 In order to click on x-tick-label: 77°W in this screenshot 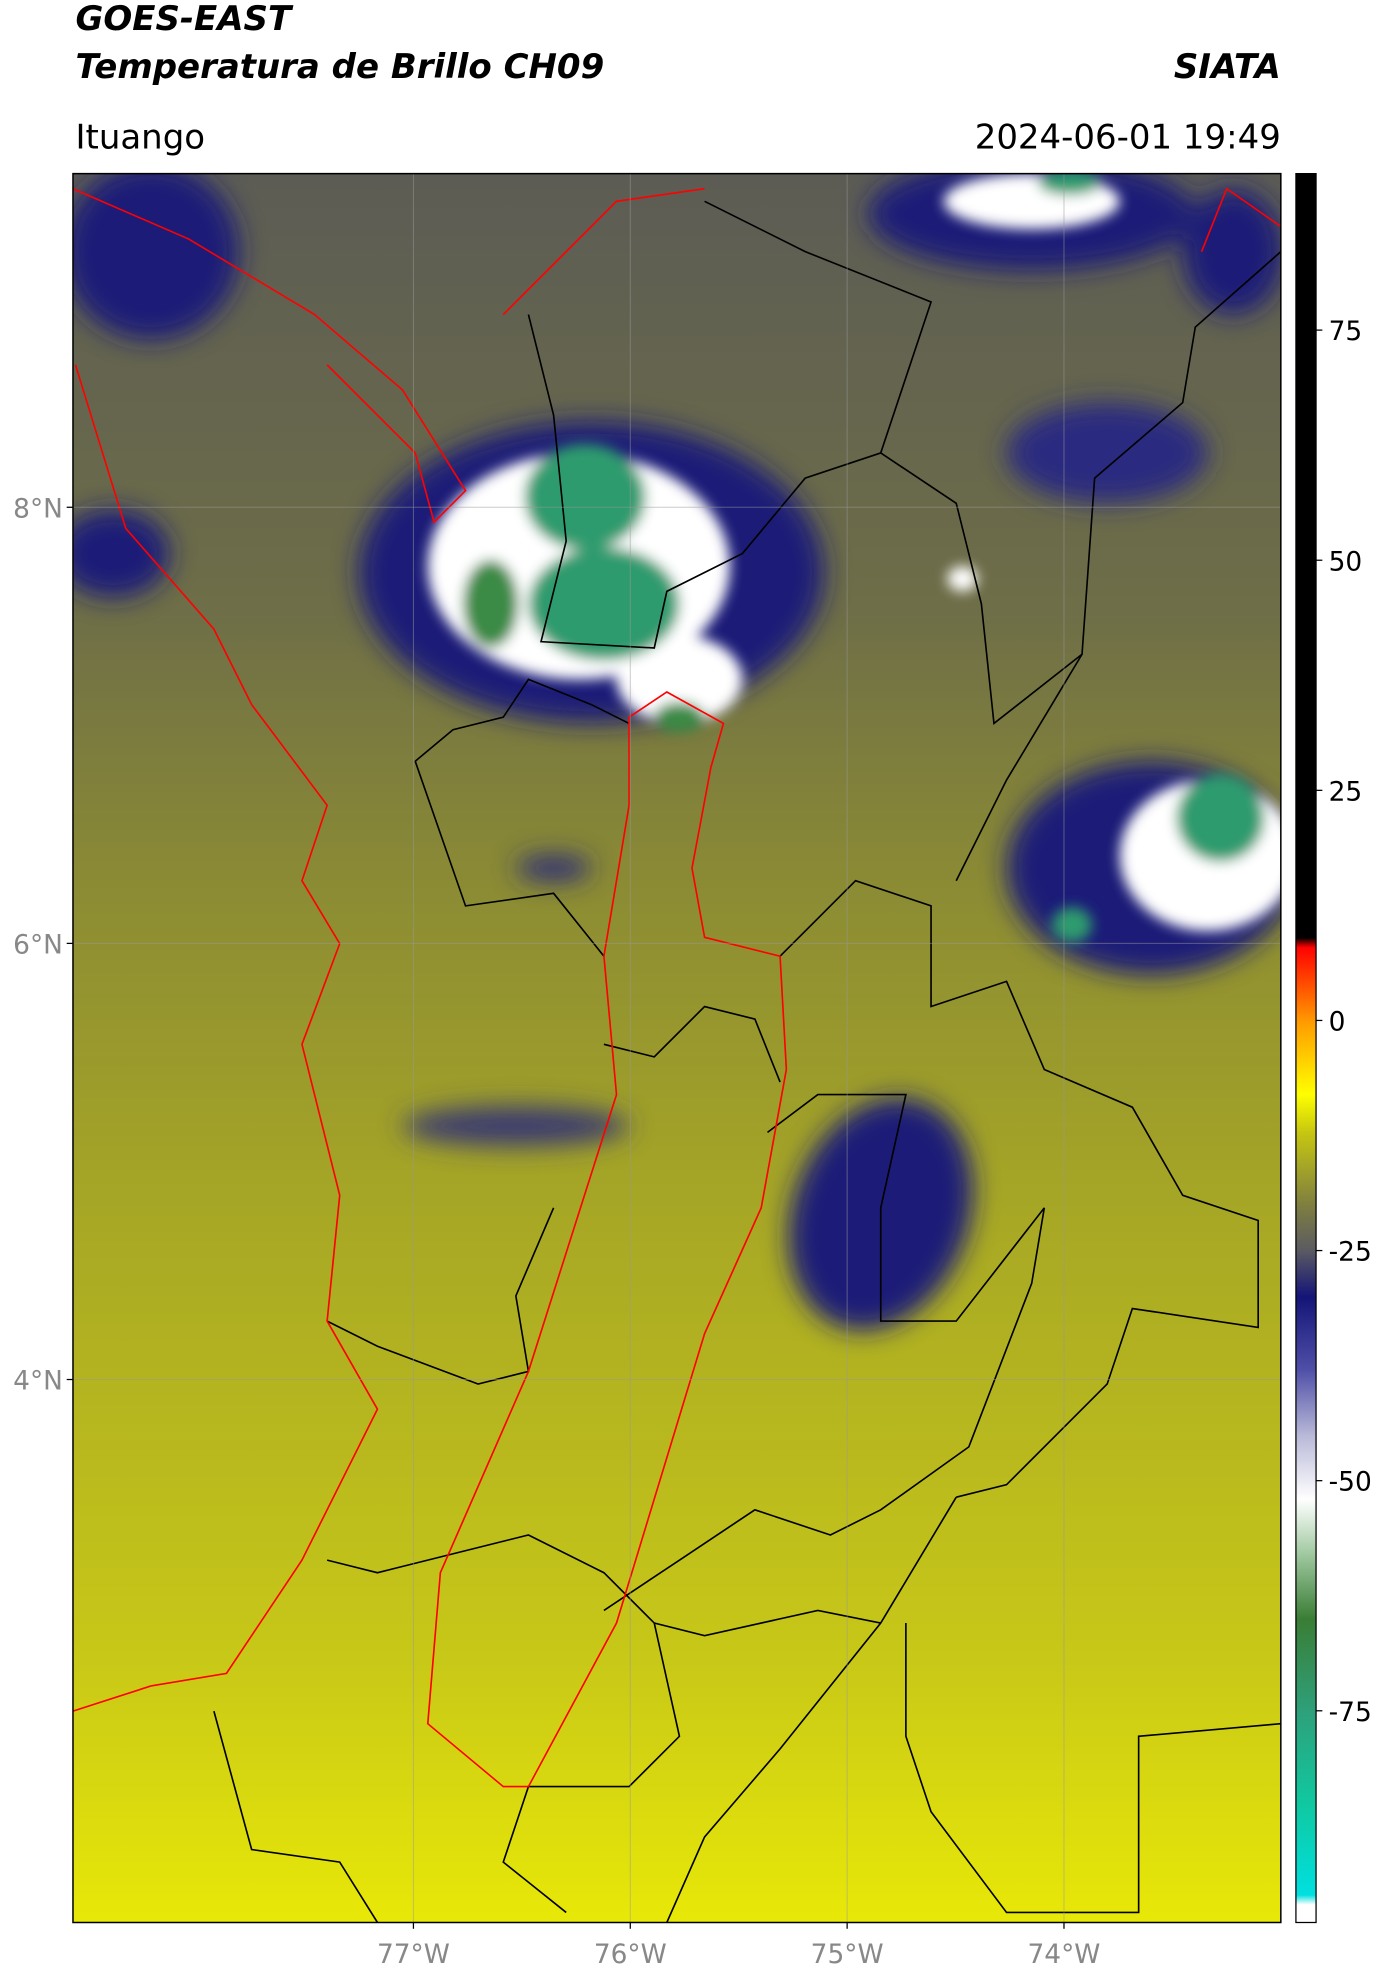, I will do `click(413, 1954)`.